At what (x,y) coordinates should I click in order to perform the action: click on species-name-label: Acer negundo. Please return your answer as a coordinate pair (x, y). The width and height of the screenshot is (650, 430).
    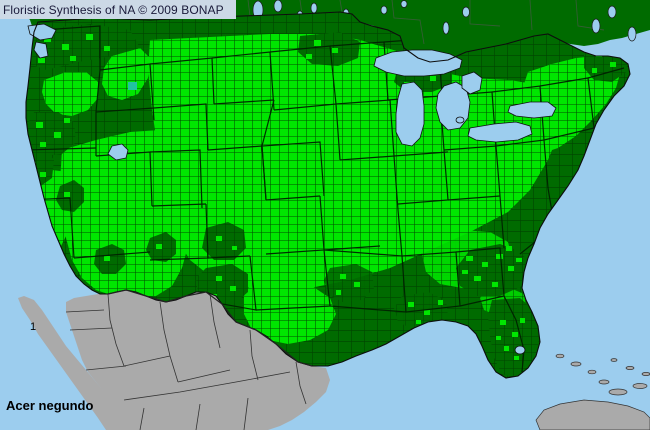
    Looking at the image, I should click on (50, 405).